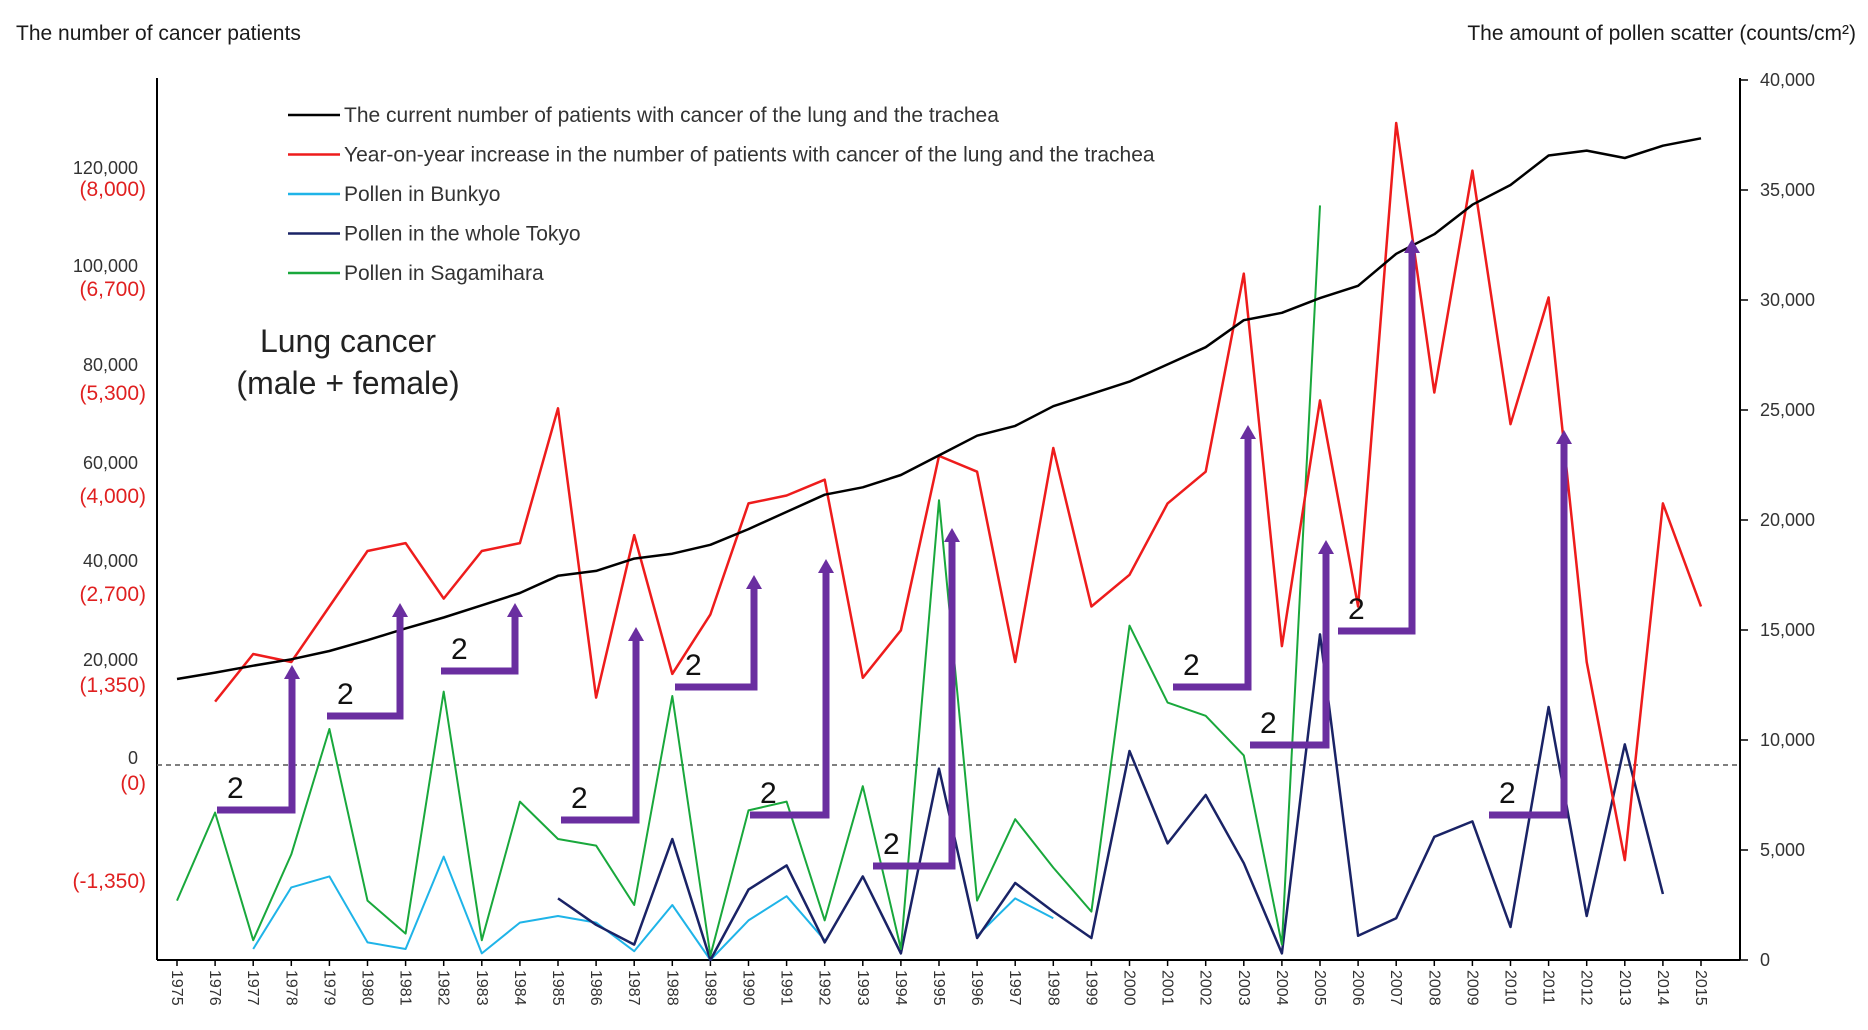 Image resolution: width=1868 pixels, height=1030 pixels. I want to click on x-tick-label: 1989, so click(709, 988).